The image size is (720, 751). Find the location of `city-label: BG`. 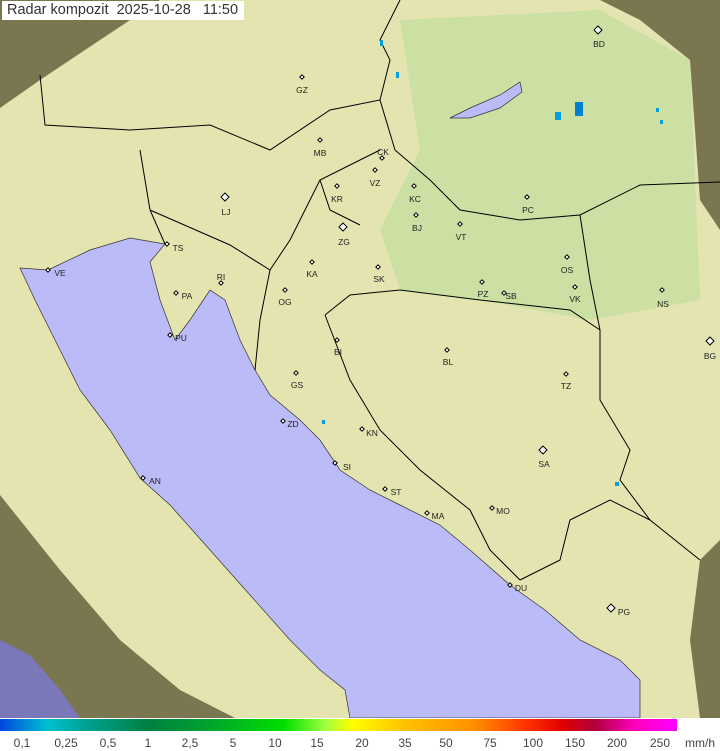

city-label: BG is located at coordinates (710, 356).